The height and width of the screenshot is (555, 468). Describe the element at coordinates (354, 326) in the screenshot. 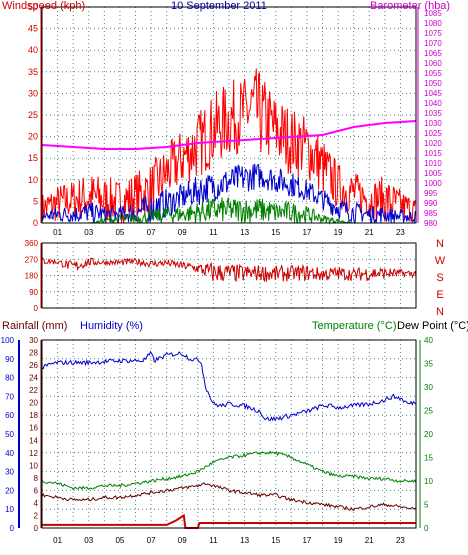

I see `temperature-label: Temperature (°C)` at that location.